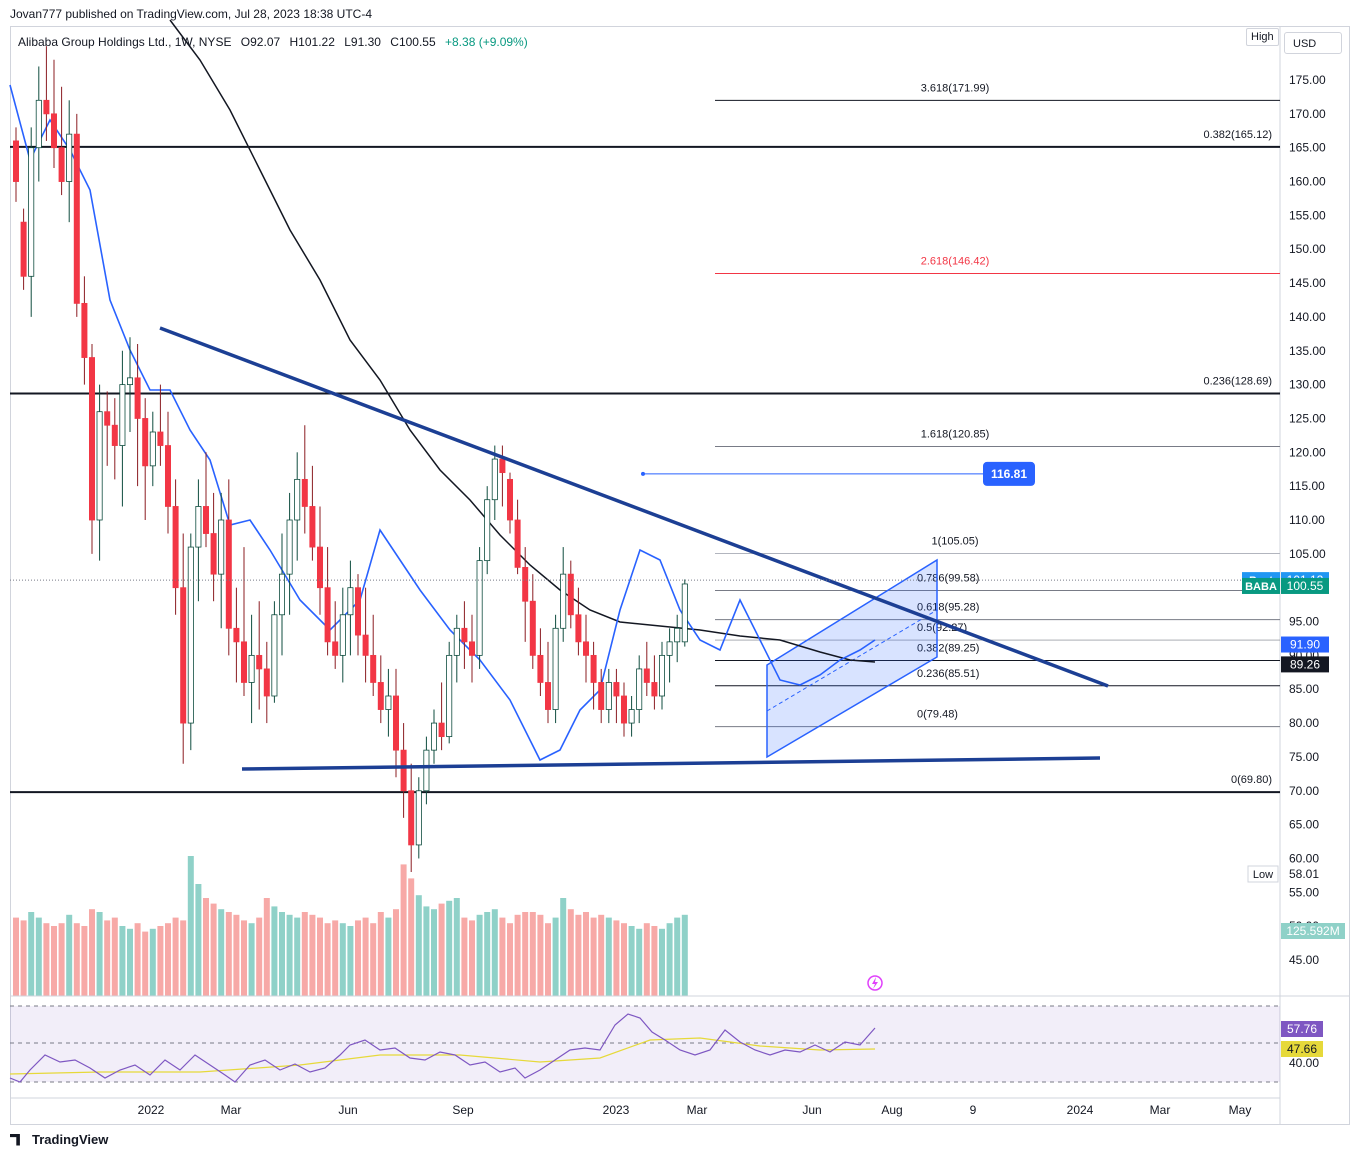 The height and width of the screenshot is (1159, 1360). What do you see at coordinates (1304, 757) in the screenshot?
I see `y-tick-label: 75.00` at bounding box center [1304, 757].